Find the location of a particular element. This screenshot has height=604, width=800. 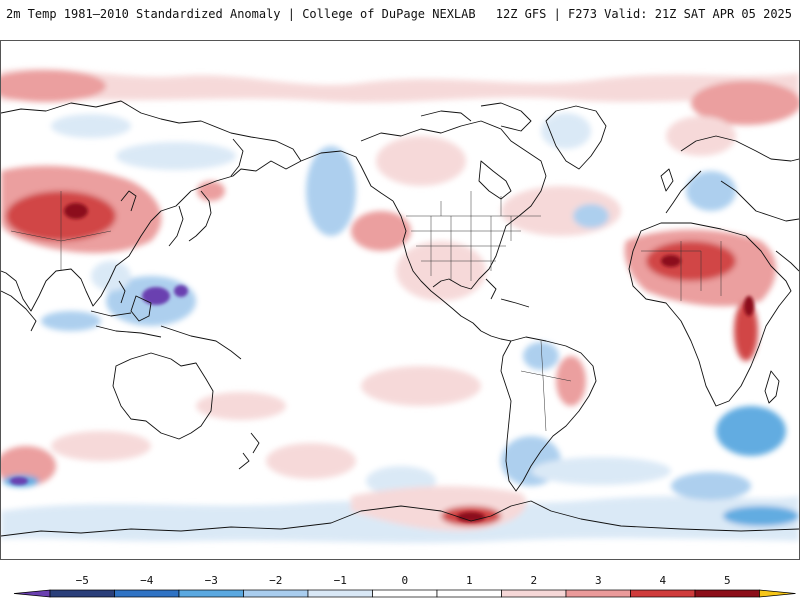

colorbar-tick-label: −1 is located at coordinates (340, 580).